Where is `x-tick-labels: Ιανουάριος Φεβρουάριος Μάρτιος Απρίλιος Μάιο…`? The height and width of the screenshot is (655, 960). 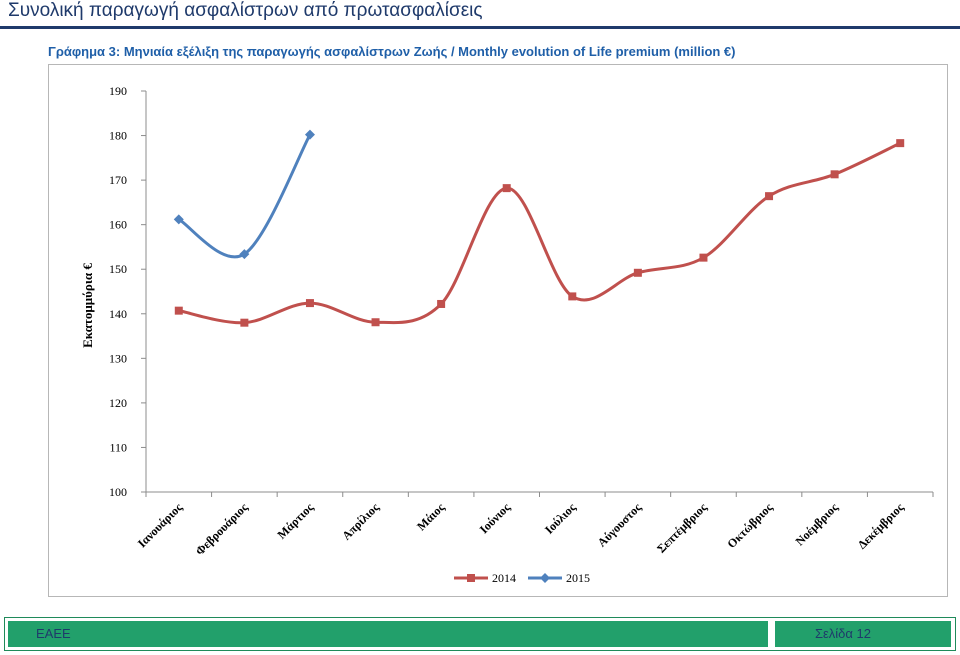
x-tick-labels: Ιανουάριος Φεβρουάριος Μάρτιος Απρίλιος Μάιο… is located at coordinates (521, 529).